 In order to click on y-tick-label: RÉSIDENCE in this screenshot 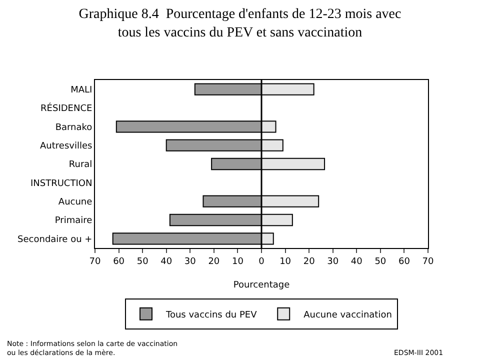, I will do `click(66, 108)`.